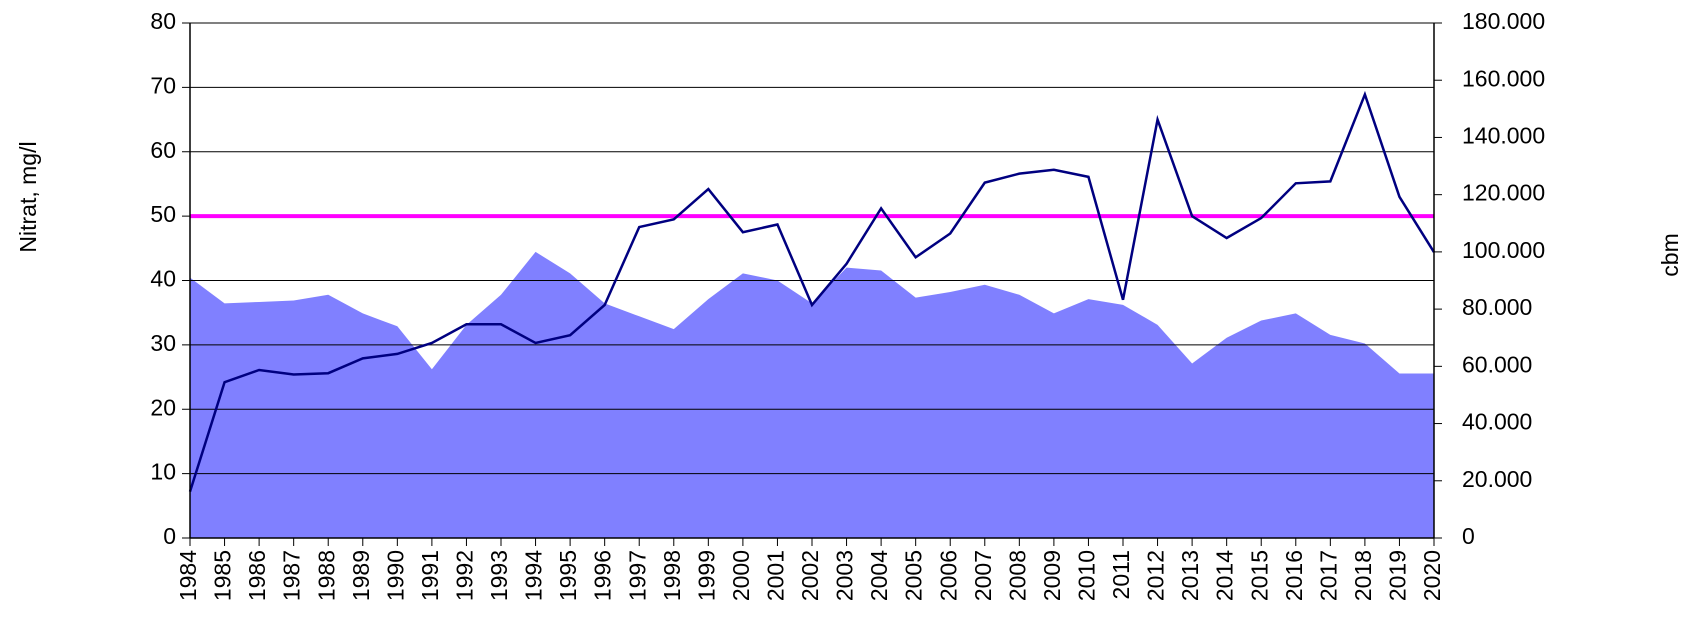 The width and height of the screenshot is (1692, 623). What do you see at coordinates (169, 536) in the screenshot?
I see `y-tick-label: 0` at bounding box center [169, 536].